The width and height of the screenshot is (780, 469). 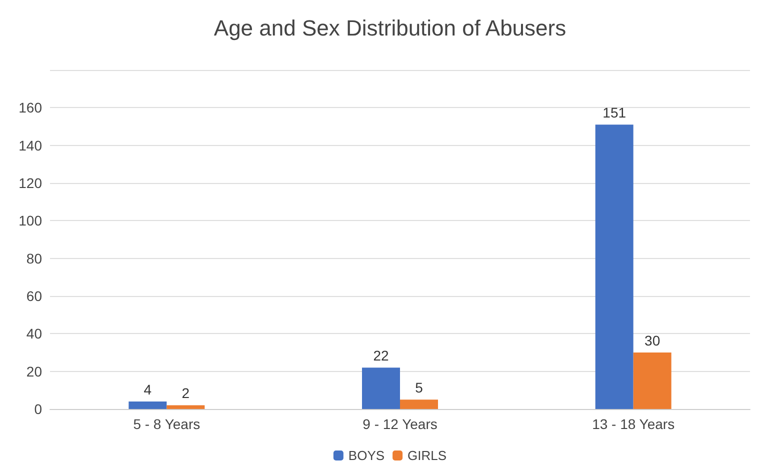 I want to click on legend-label: BOYS, so click(x=366, y=455).